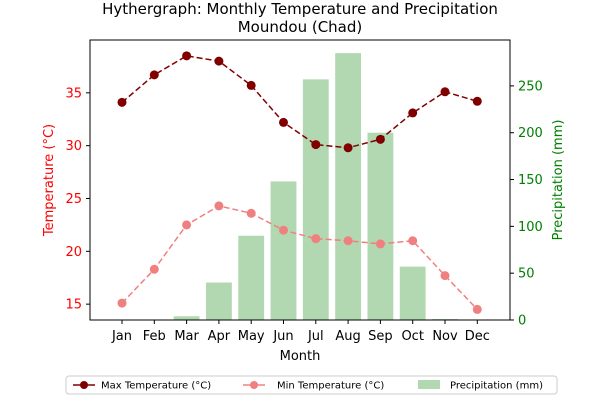 The width and height of the screenshot is (600, 400). Describe the element at coordinates (380, 244) in the screenshot. I see `min-temperature-point-sep` at that location.